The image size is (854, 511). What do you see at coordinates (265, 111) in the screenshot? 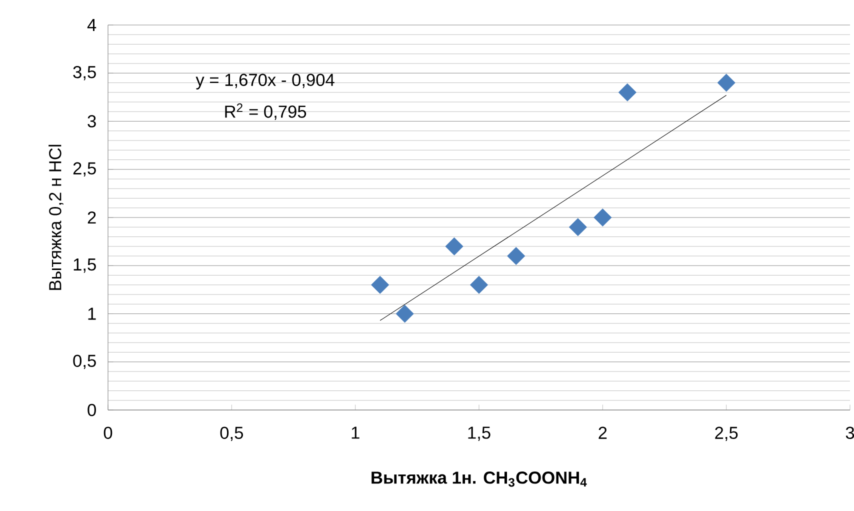
I see `annotation: R$^{2}$ = 0,795` at bounding box center [265, 111].